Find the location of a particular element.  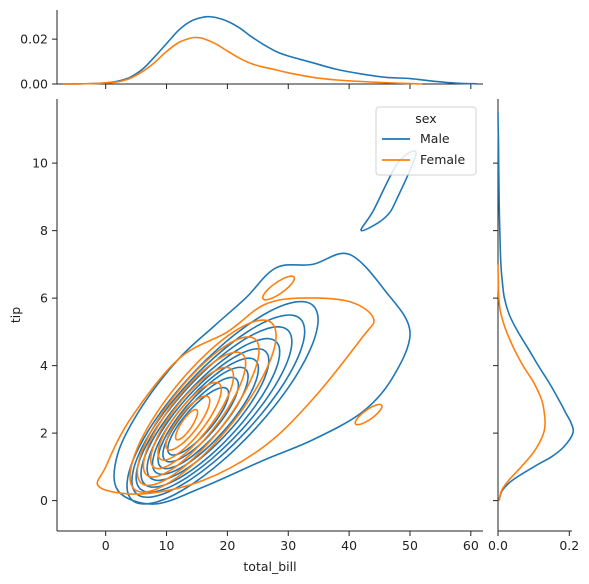

y-tick-label-2: 2 is located at coordinates (44, 433).